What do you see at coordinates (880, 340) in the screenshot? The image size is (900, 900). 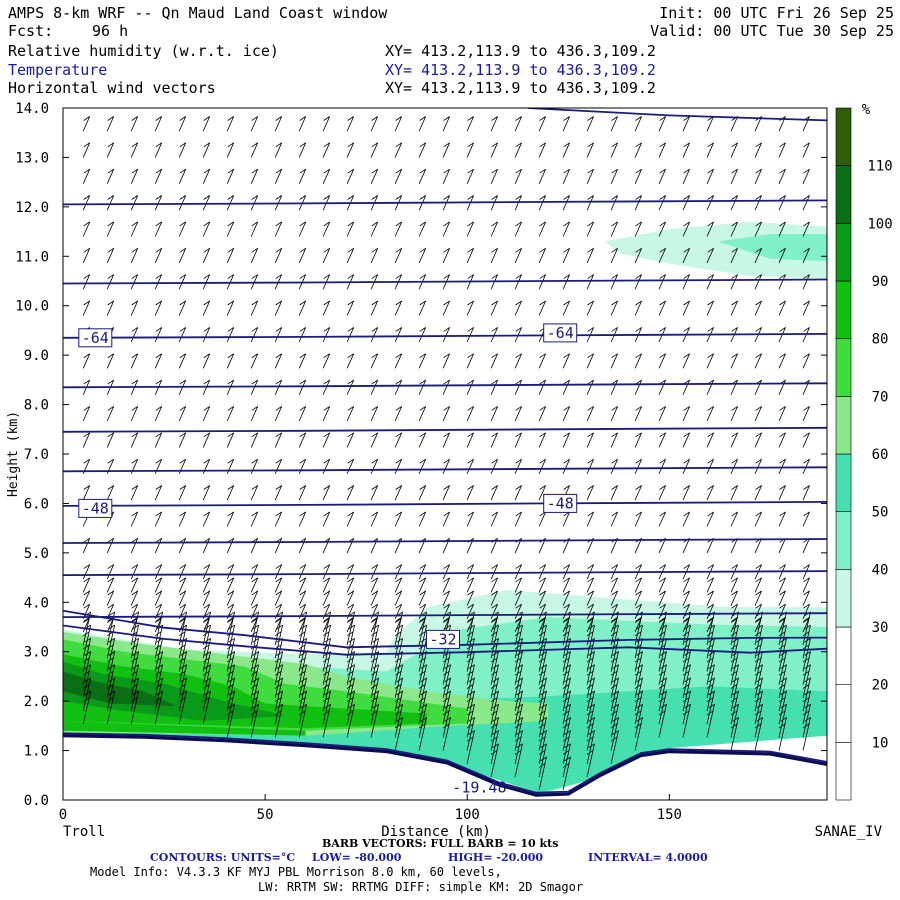 I see `colorbar-label: 80` at bounding box center [880, 340].